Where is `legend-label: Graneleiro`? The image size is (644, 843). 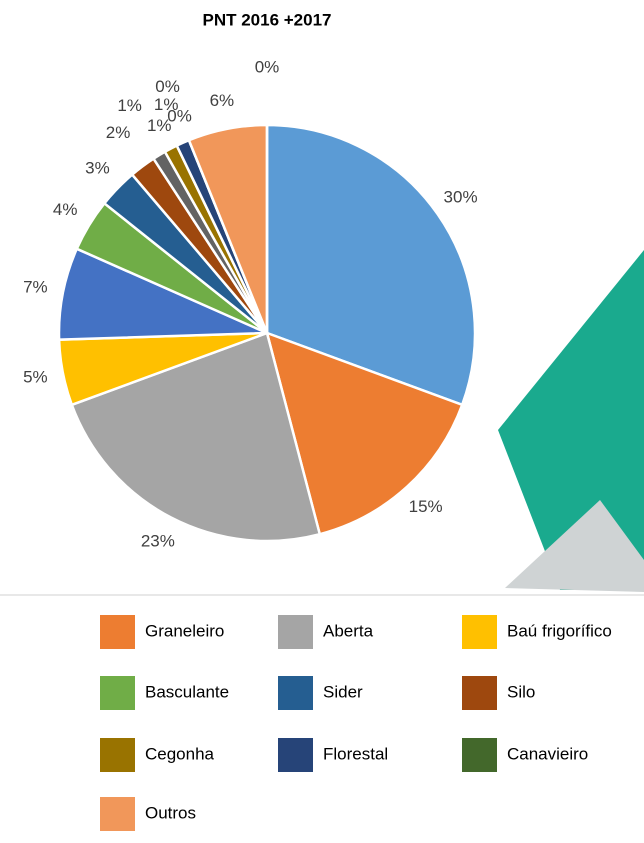
legend-label: Graneleiro is located at coordinates (184, 630).